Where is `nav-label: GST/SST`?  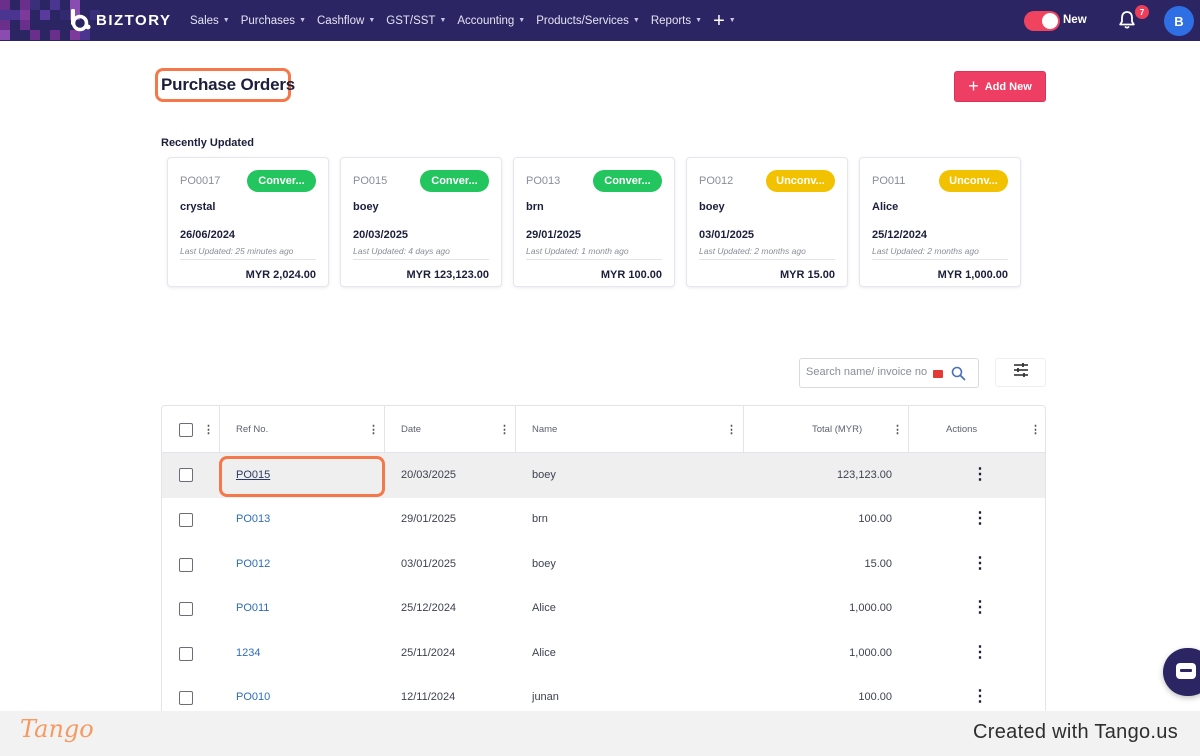
nav-label: GST/SST is located at coordinates (411, 20).